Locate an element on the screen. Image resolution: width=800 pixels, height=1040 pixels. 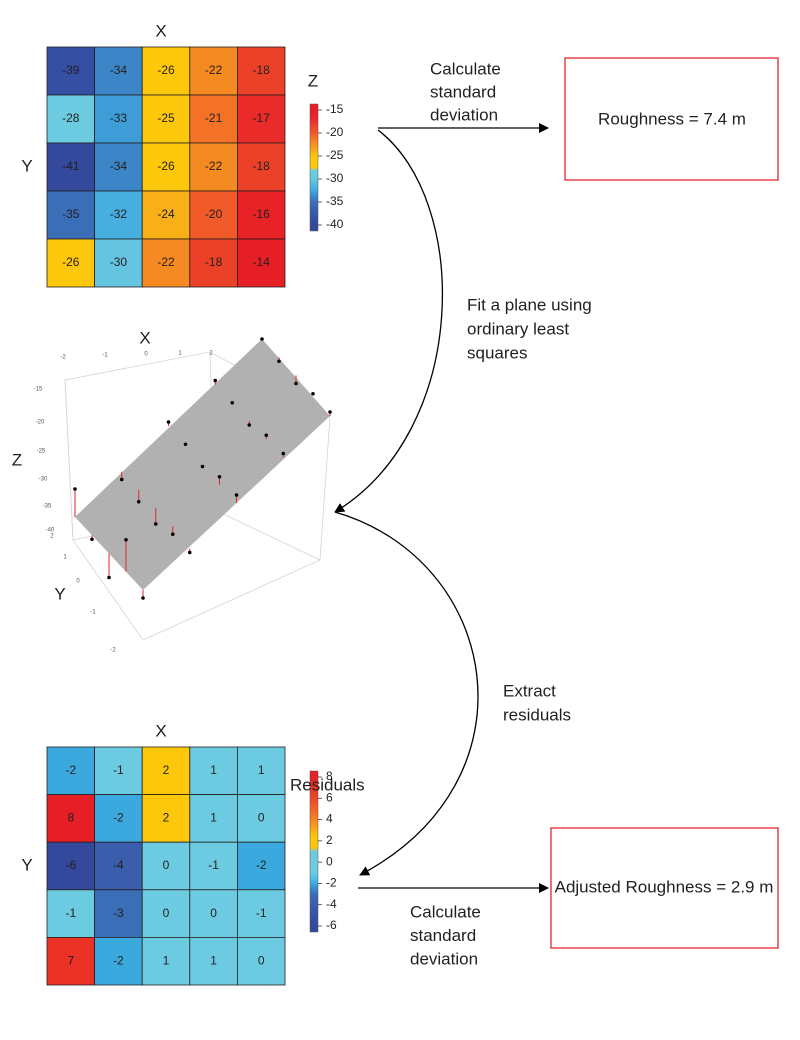
axis-tick-label: -25 is located at coordinates (41, 452).